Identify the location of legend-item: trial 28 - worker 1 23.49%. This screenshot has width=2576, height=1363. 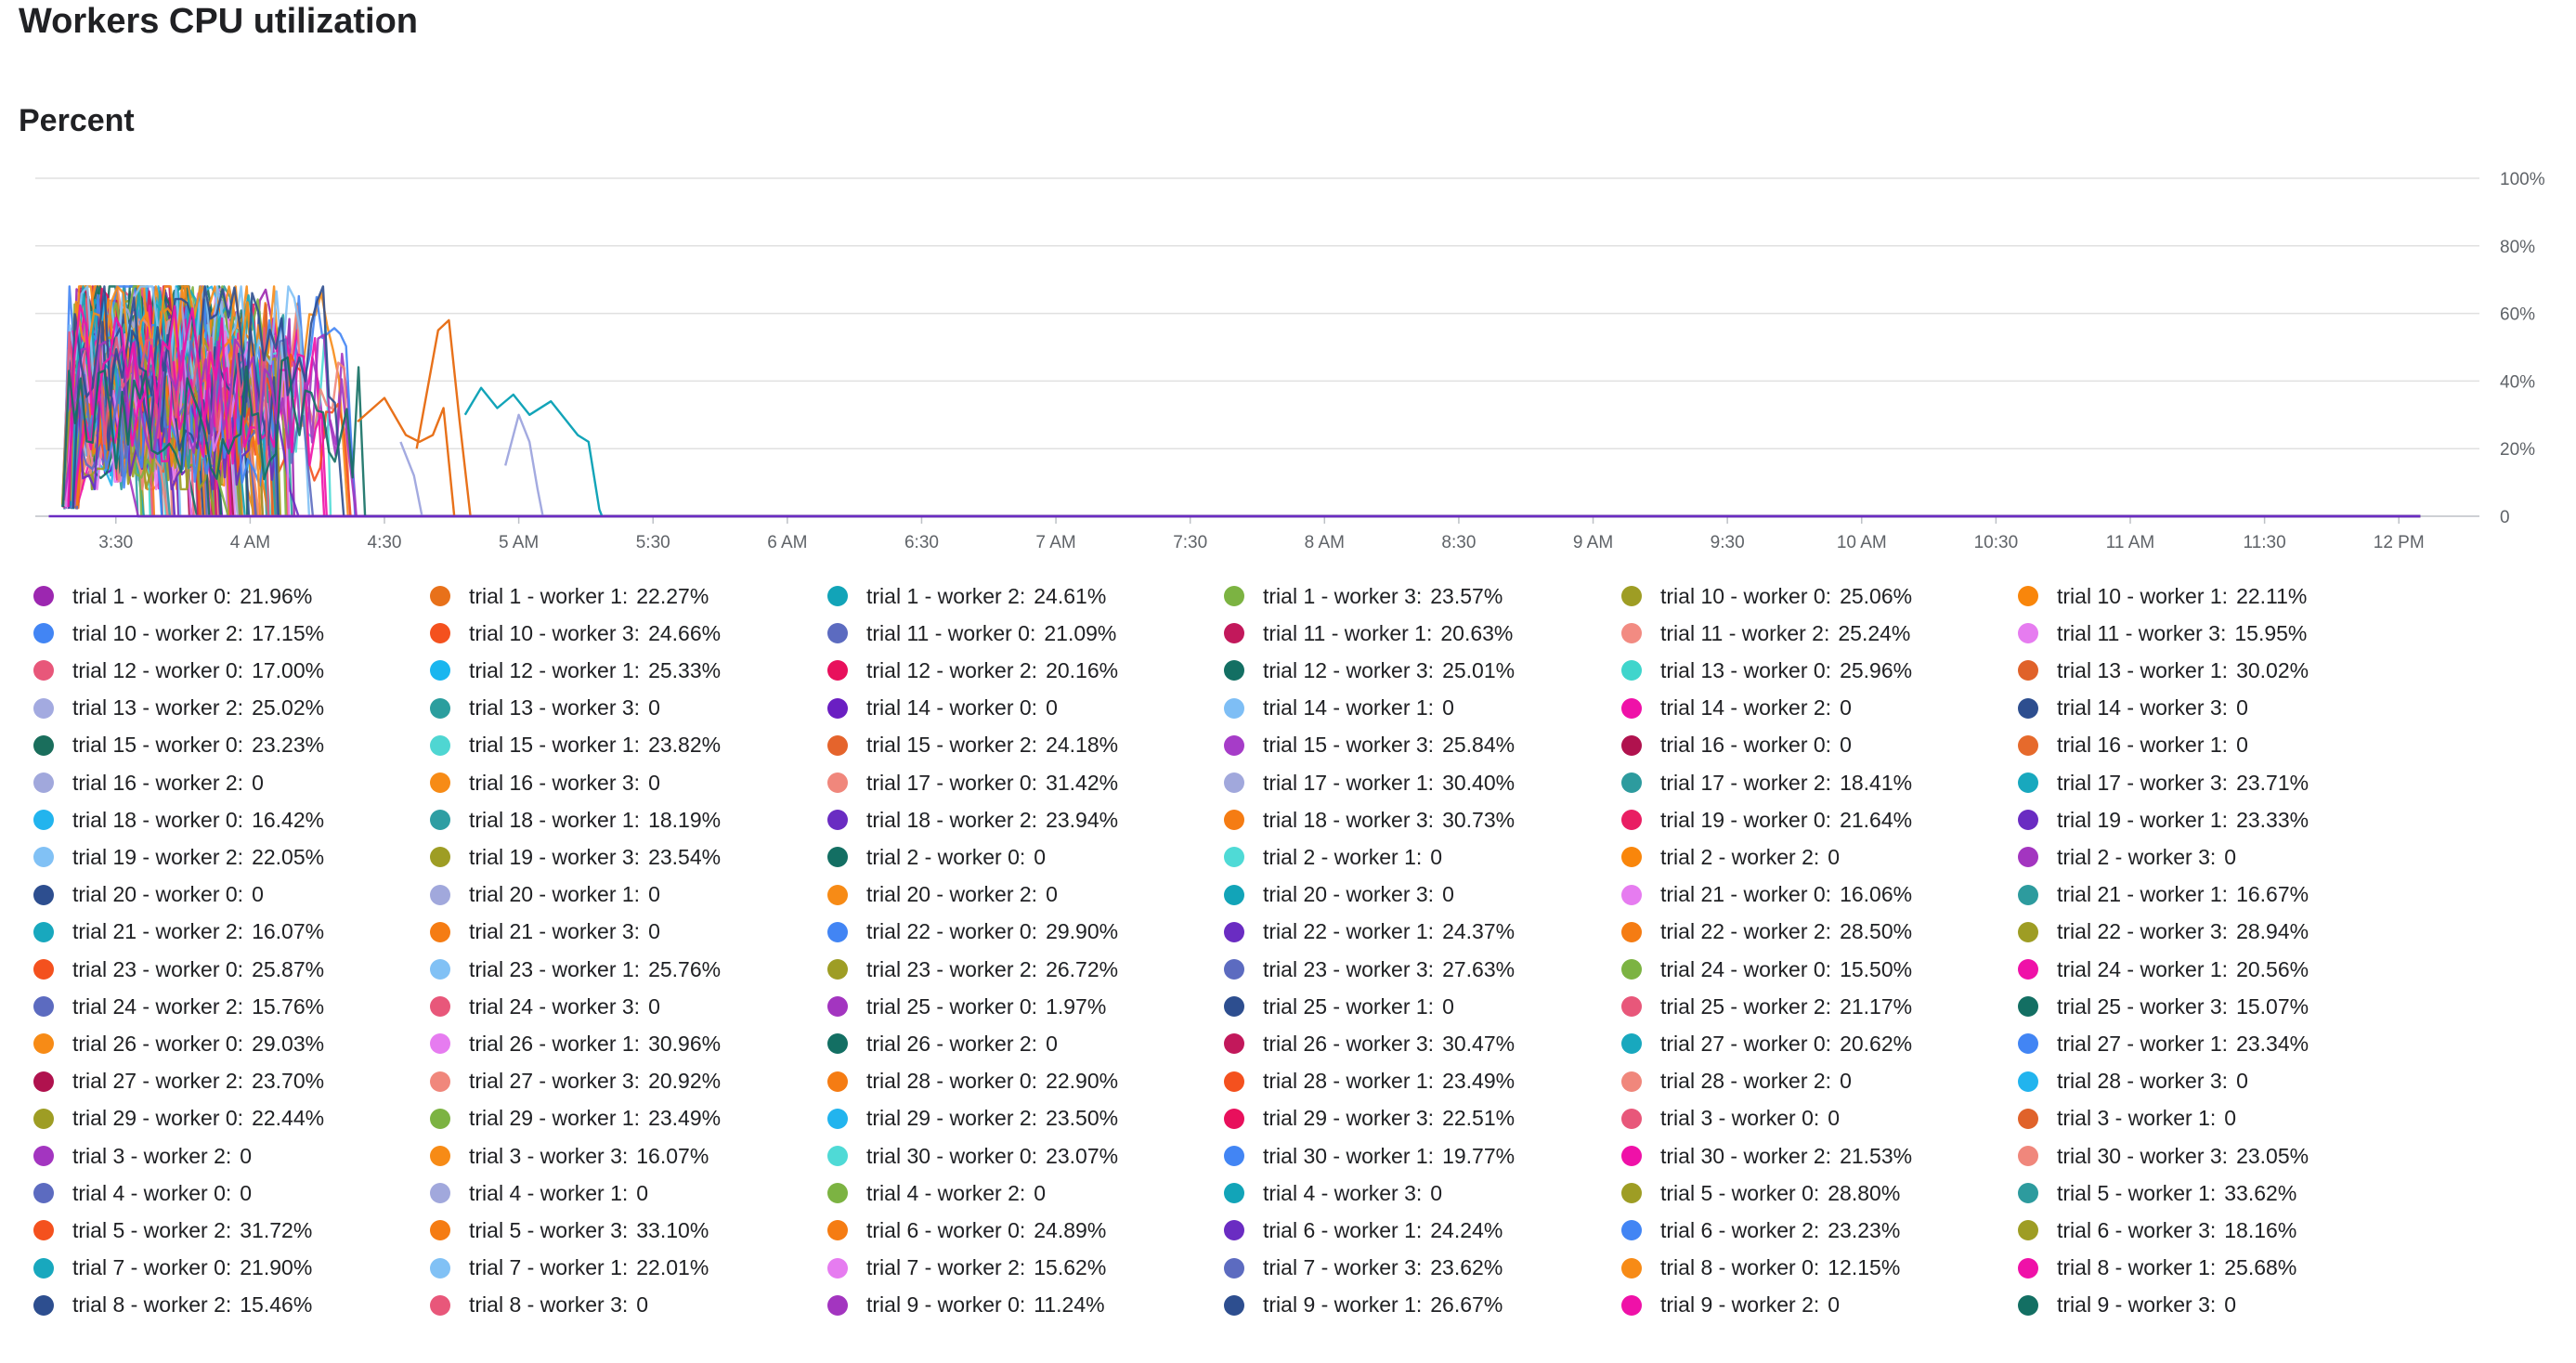
(1369, 1081).